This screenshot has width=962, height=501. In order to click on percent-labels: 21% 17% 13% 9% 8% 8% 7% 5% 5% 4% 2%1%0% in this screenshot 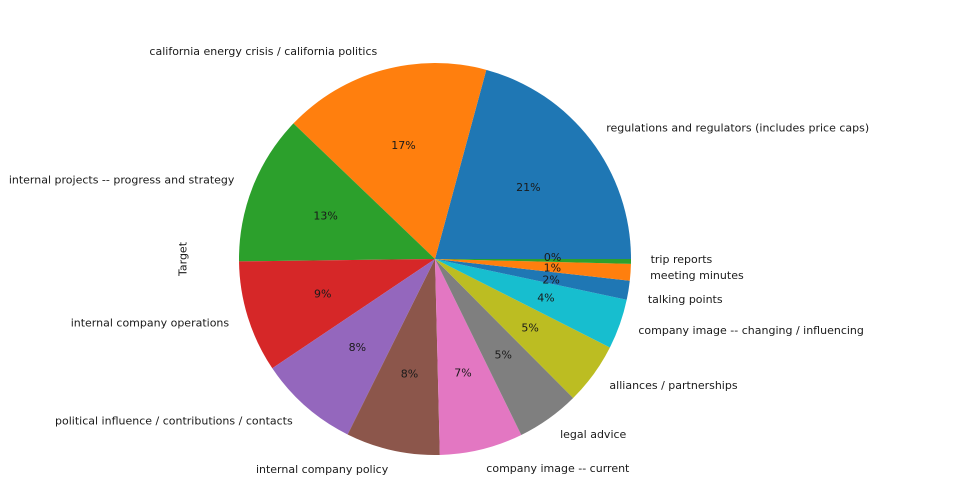, I will do `click(437, 259)`.